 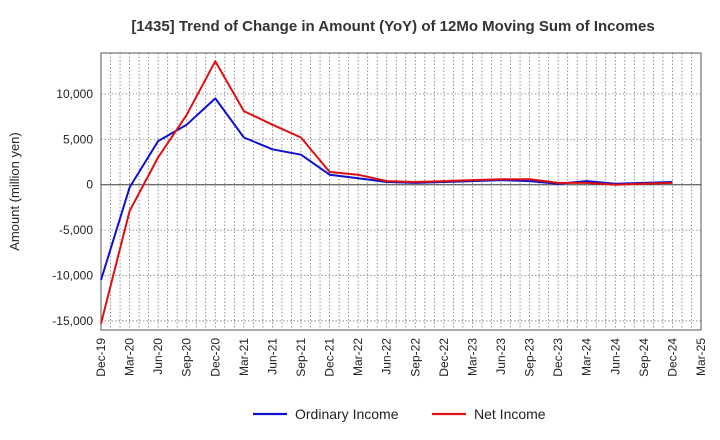 I want to click on y-tick-label: 0, so click(x=89, y=185).